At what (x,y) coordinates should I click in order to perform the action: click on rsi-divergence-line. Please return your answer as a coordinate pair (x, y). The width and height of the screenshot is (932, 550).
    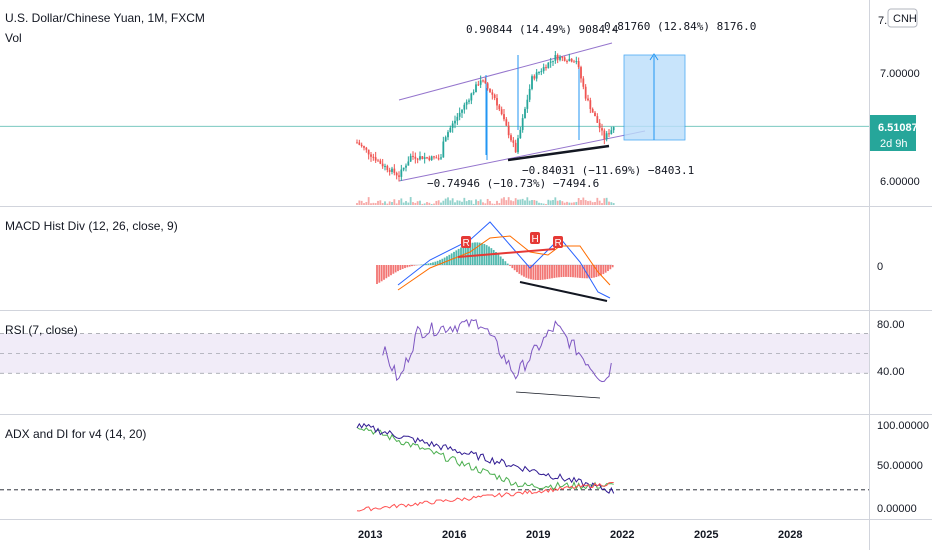
    Looking at the image, I should click on (558, 395).